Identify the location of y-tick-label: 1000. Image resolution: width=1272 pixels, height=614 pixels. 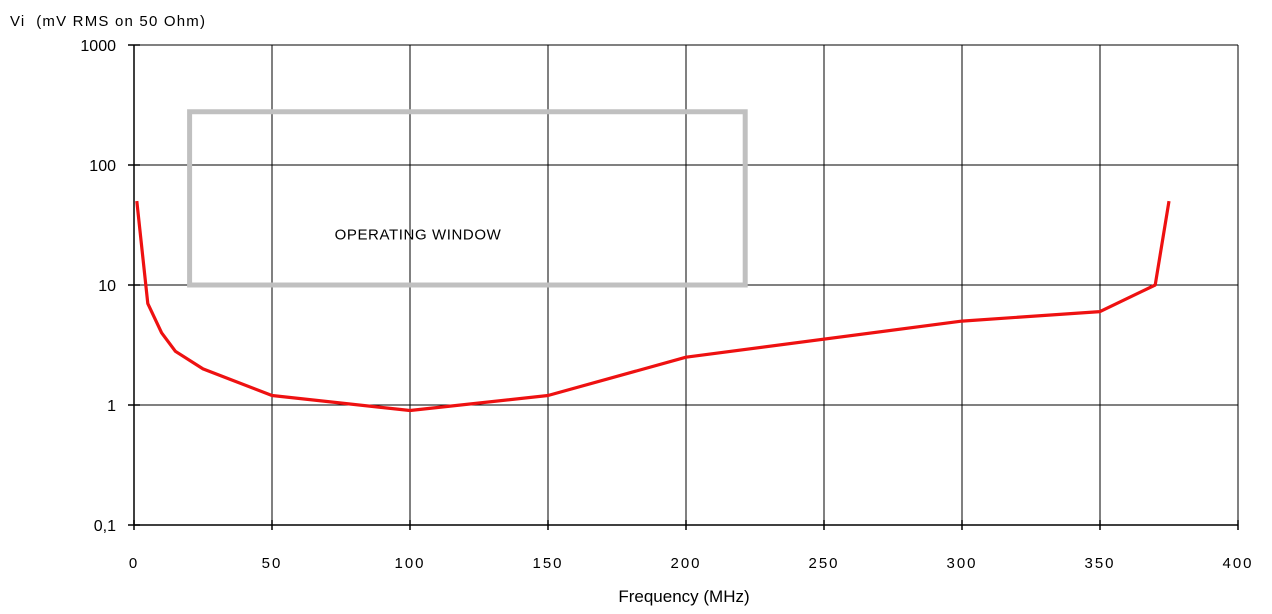
(98, 46).